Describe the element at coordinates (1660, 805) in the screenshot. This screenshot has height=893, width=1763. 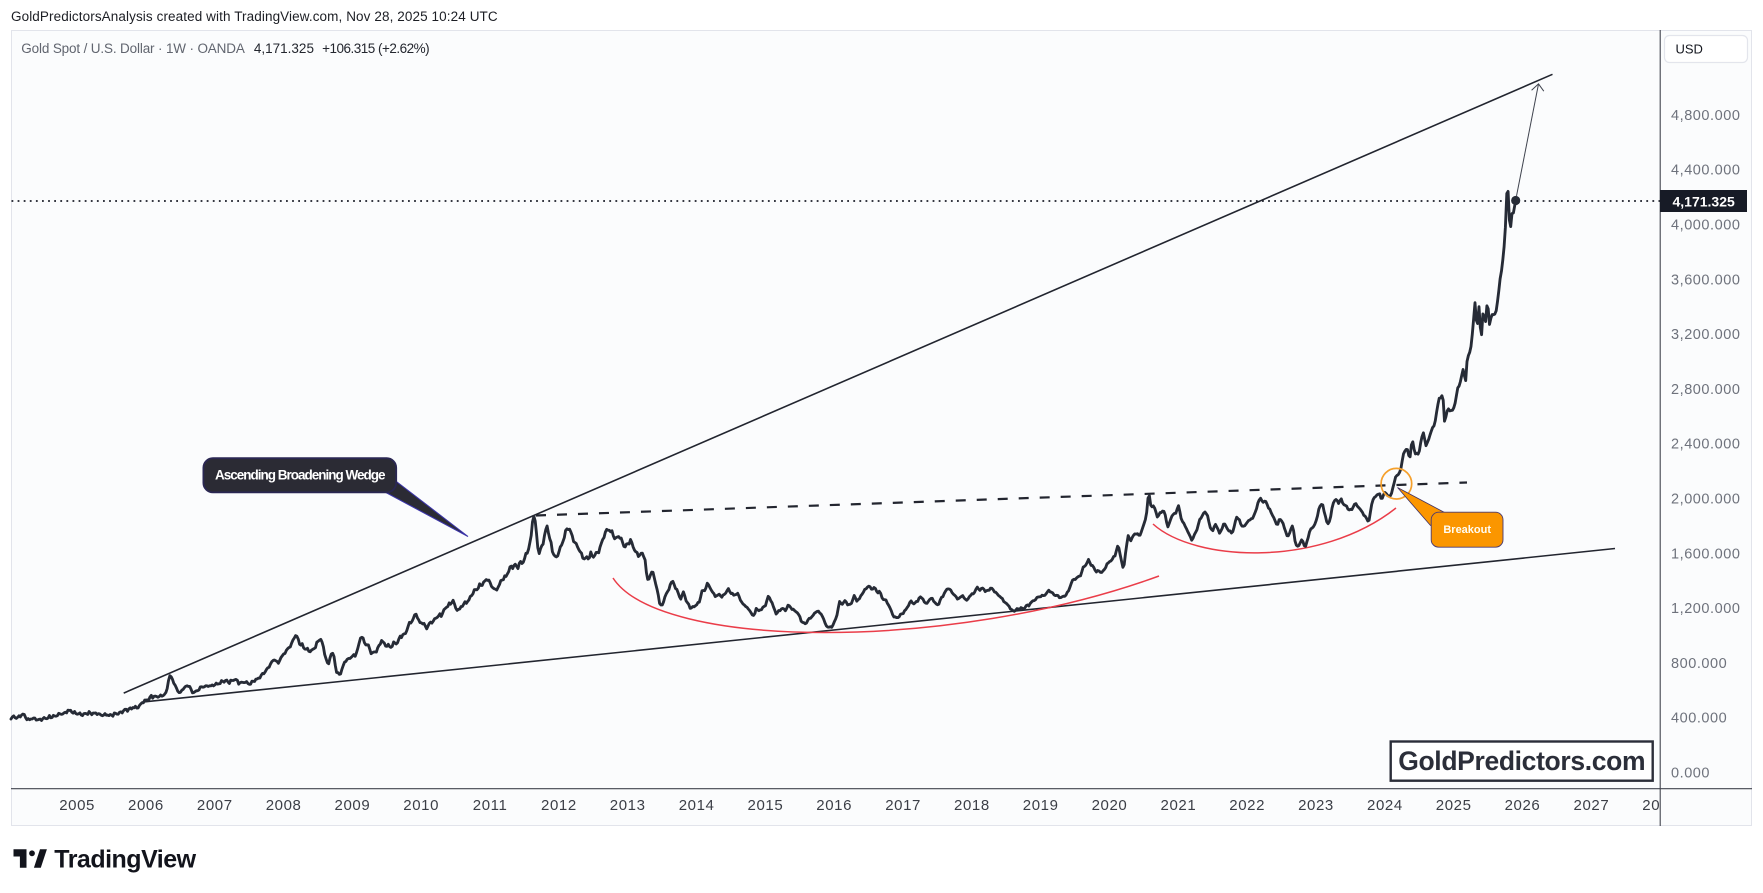
I see `svg-text: 2028` at that location.